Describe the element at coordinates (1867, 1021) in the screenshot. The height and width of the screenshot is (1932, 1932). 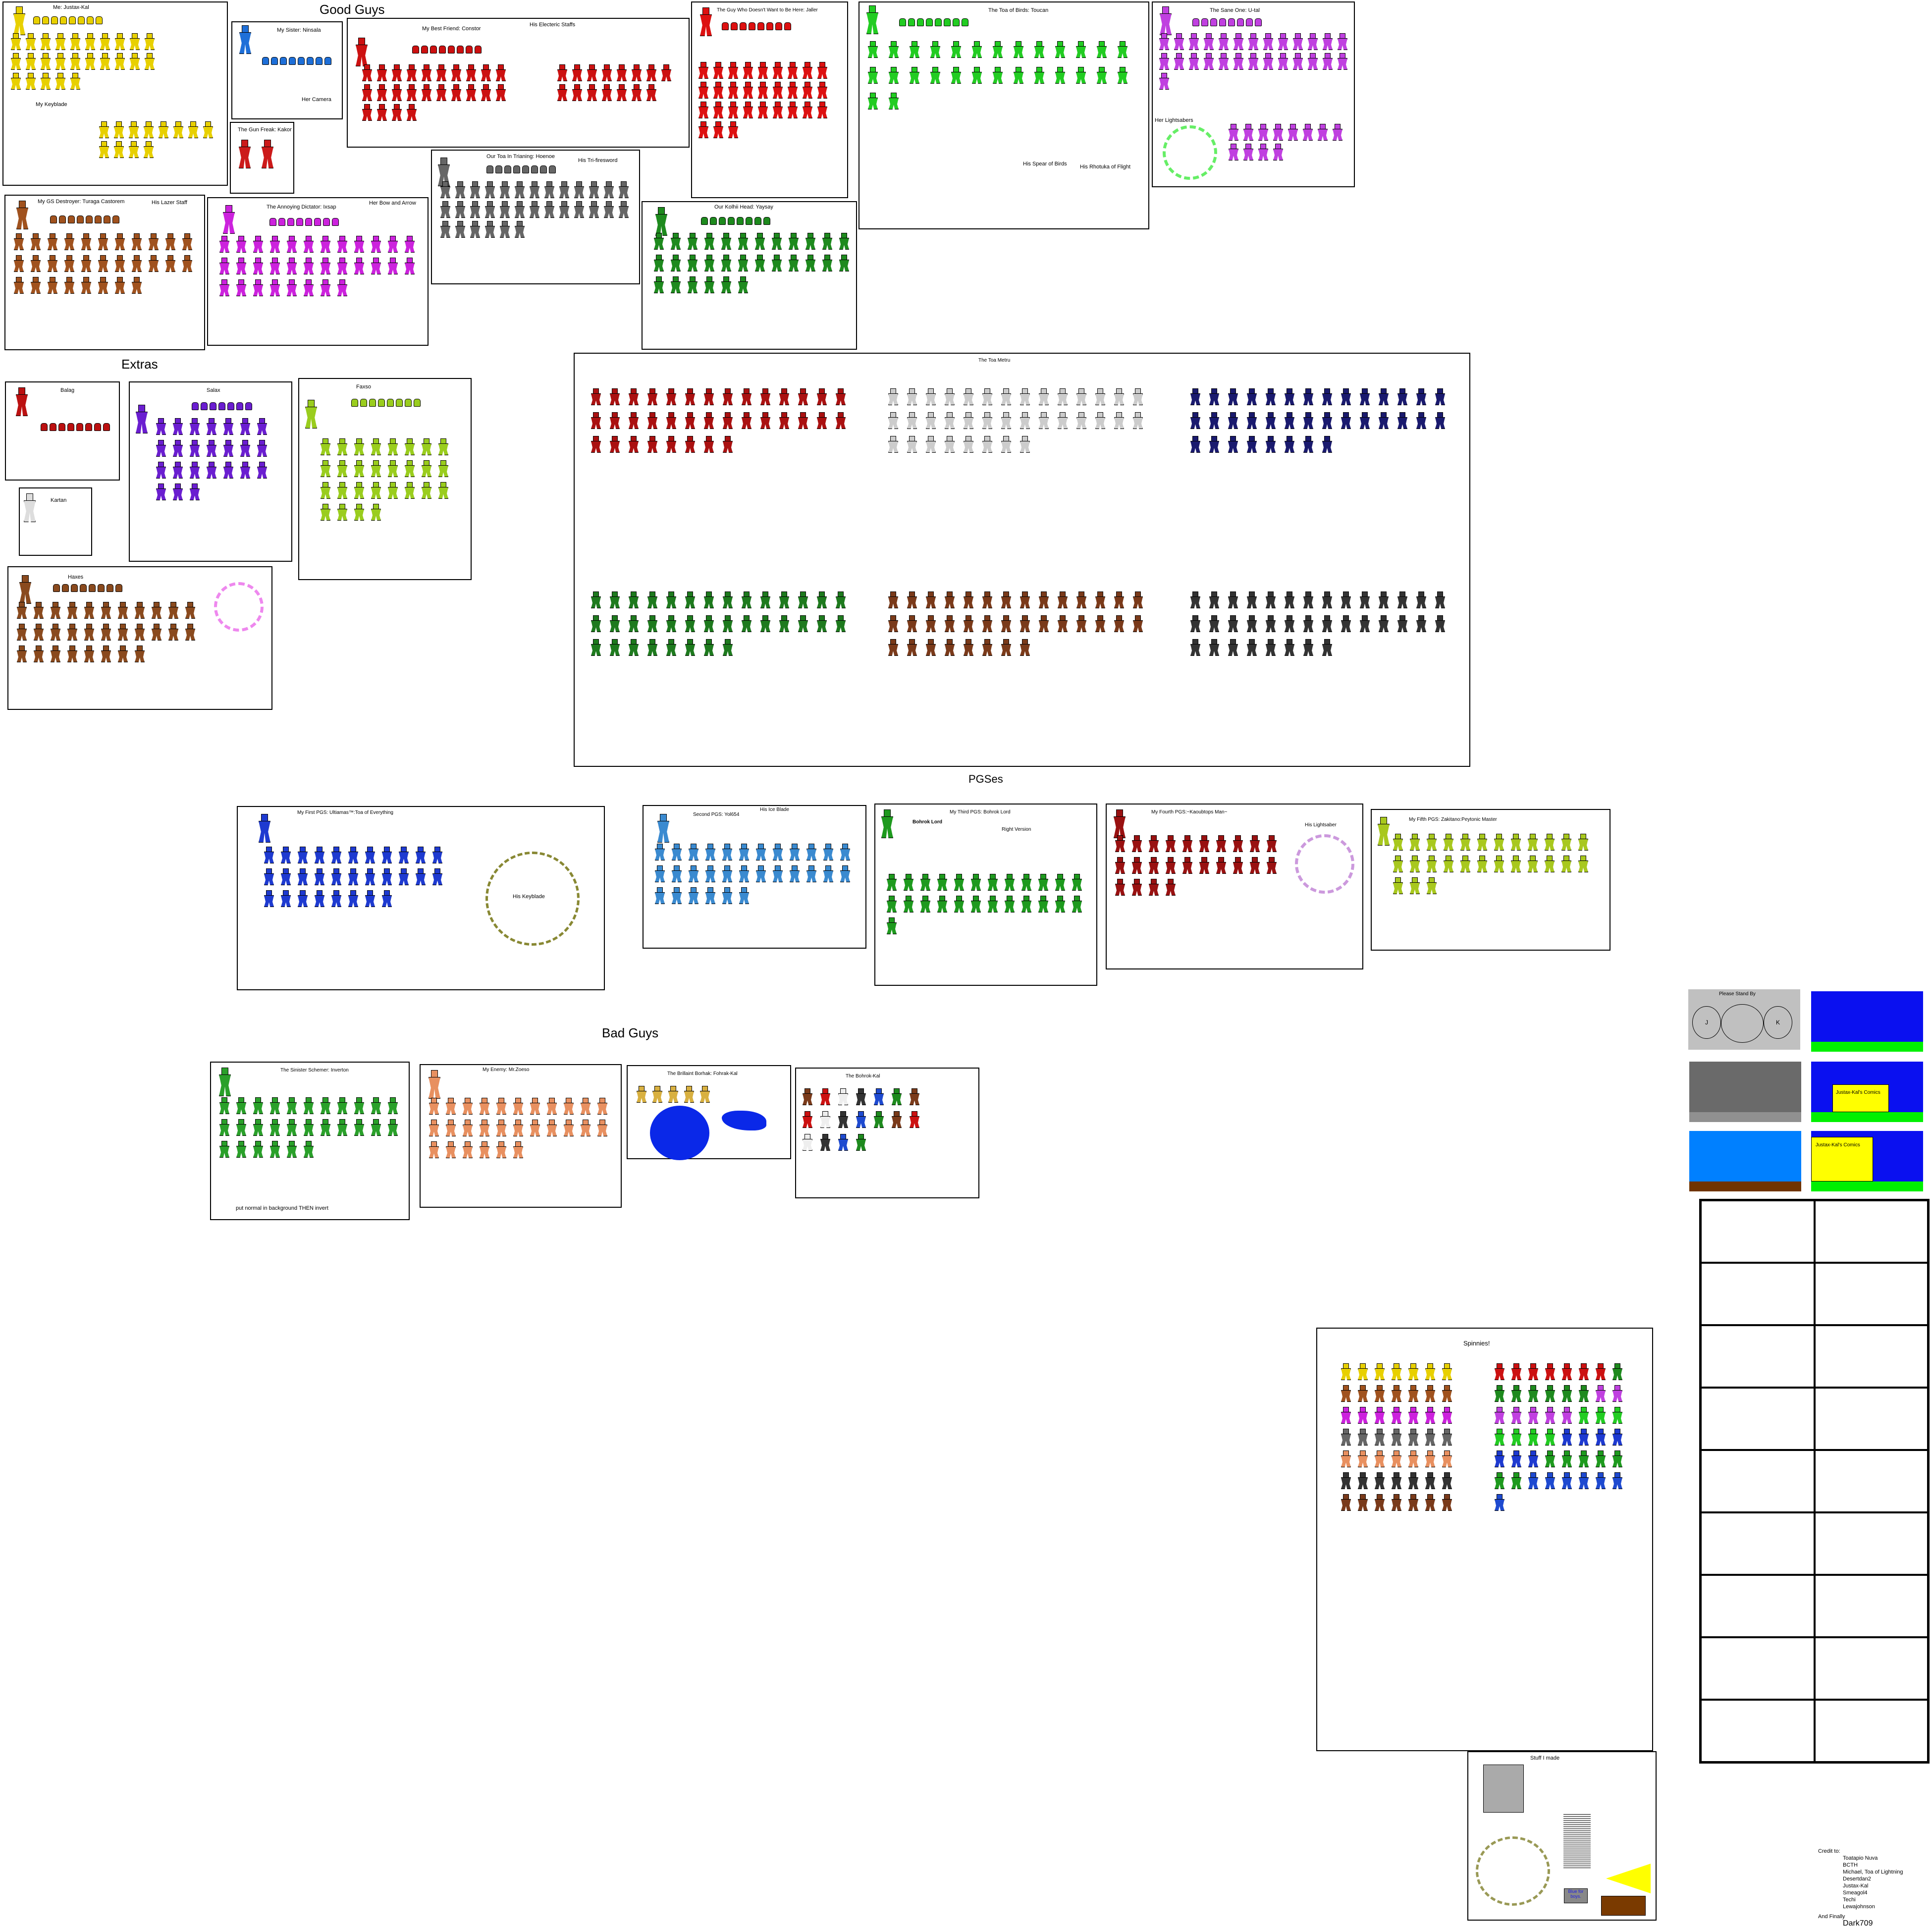
I see `scene-sky-grass` at that location.